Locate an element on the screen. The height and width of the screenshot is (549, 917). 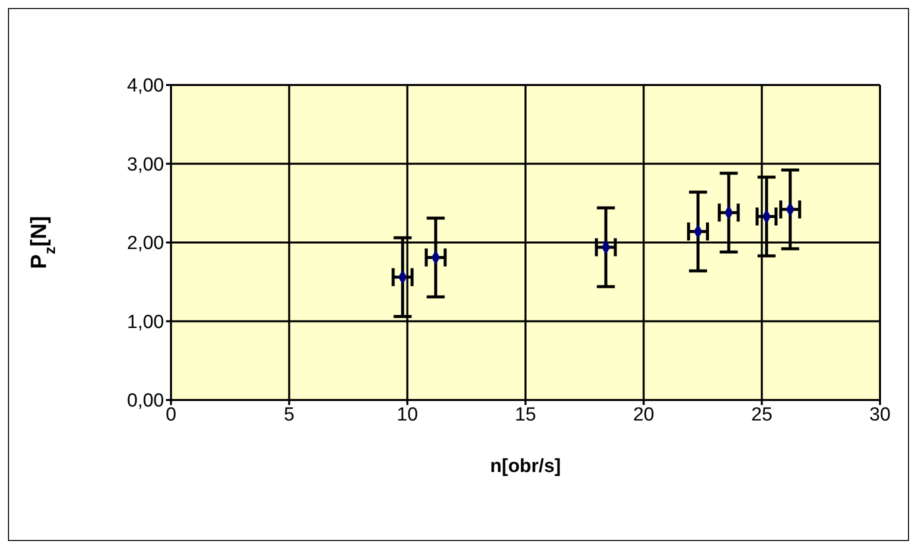
x-tick-label: 25 is located at coordinates (761, 415).